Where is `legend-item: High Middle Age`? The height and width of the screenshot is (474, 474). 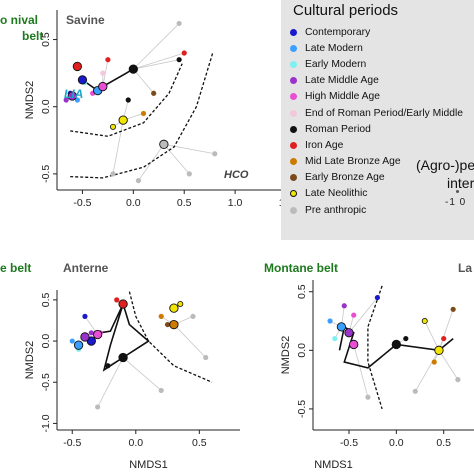
legend-item: High Middle Age is located at coordinates (382, 97).